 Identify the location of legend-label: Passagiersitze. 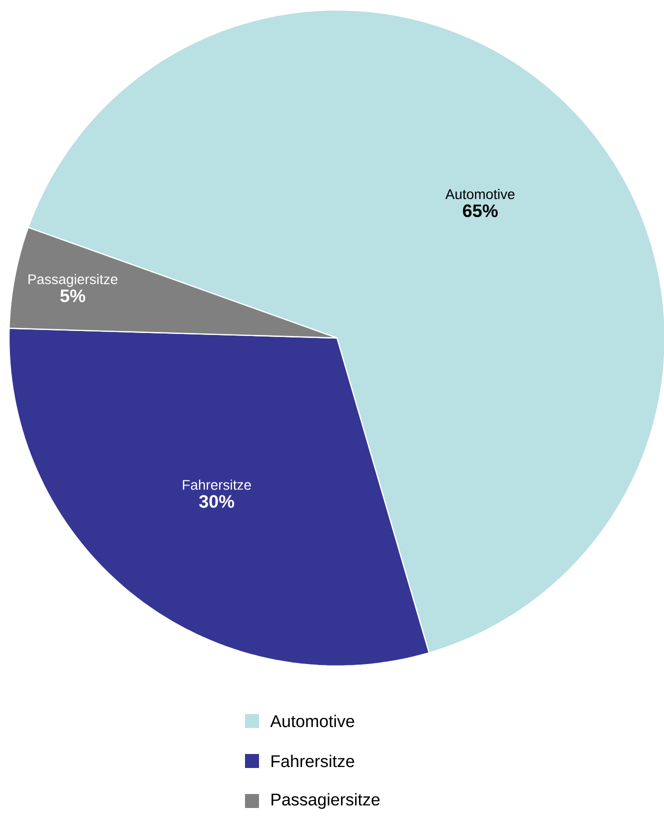
(326, 801).